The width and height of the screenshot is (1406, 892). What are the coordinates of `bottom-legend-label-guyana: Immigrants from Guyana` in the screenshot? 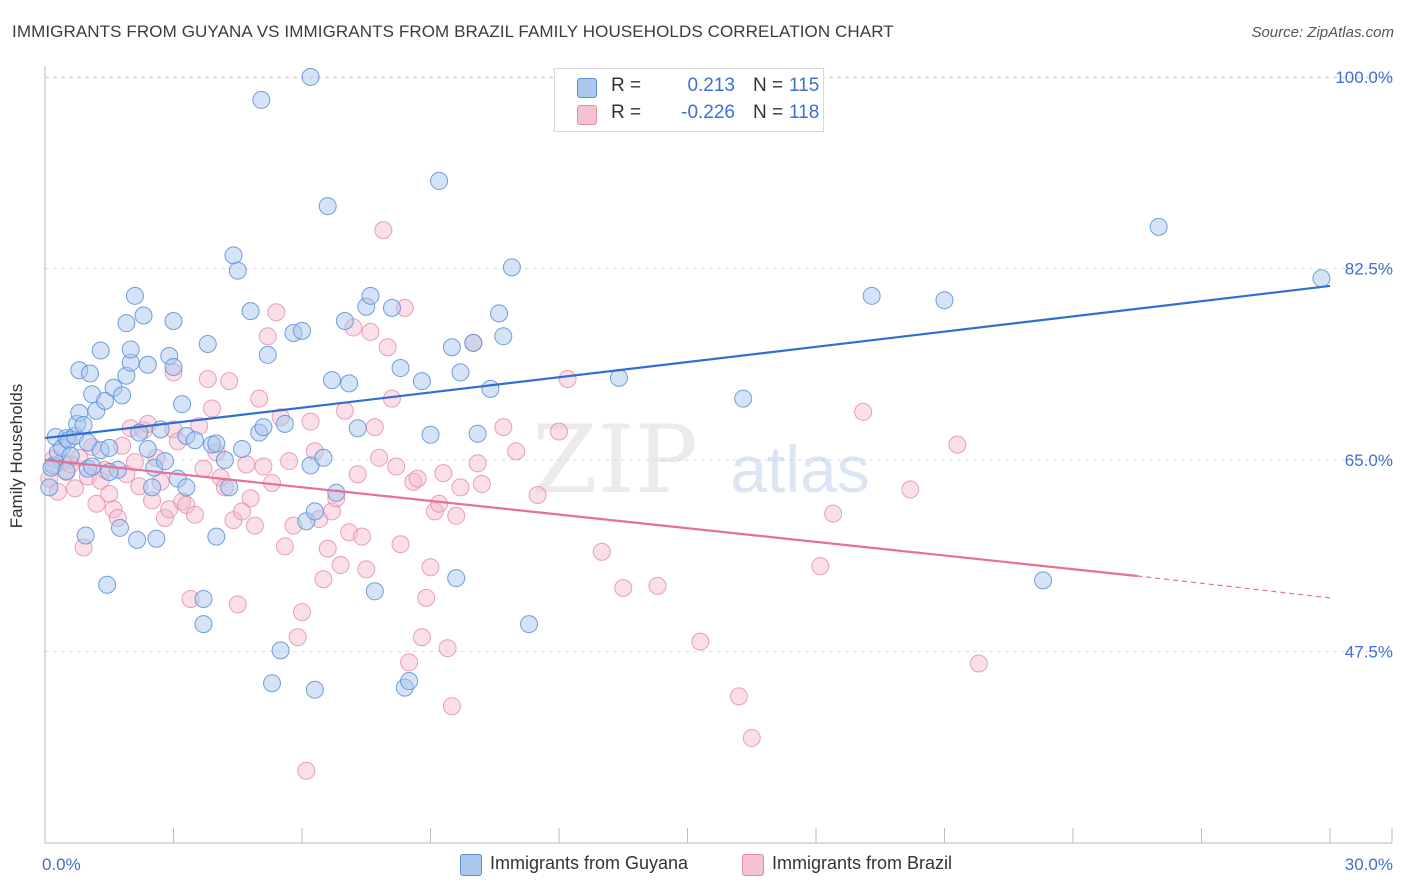 It's located at (589, 863).